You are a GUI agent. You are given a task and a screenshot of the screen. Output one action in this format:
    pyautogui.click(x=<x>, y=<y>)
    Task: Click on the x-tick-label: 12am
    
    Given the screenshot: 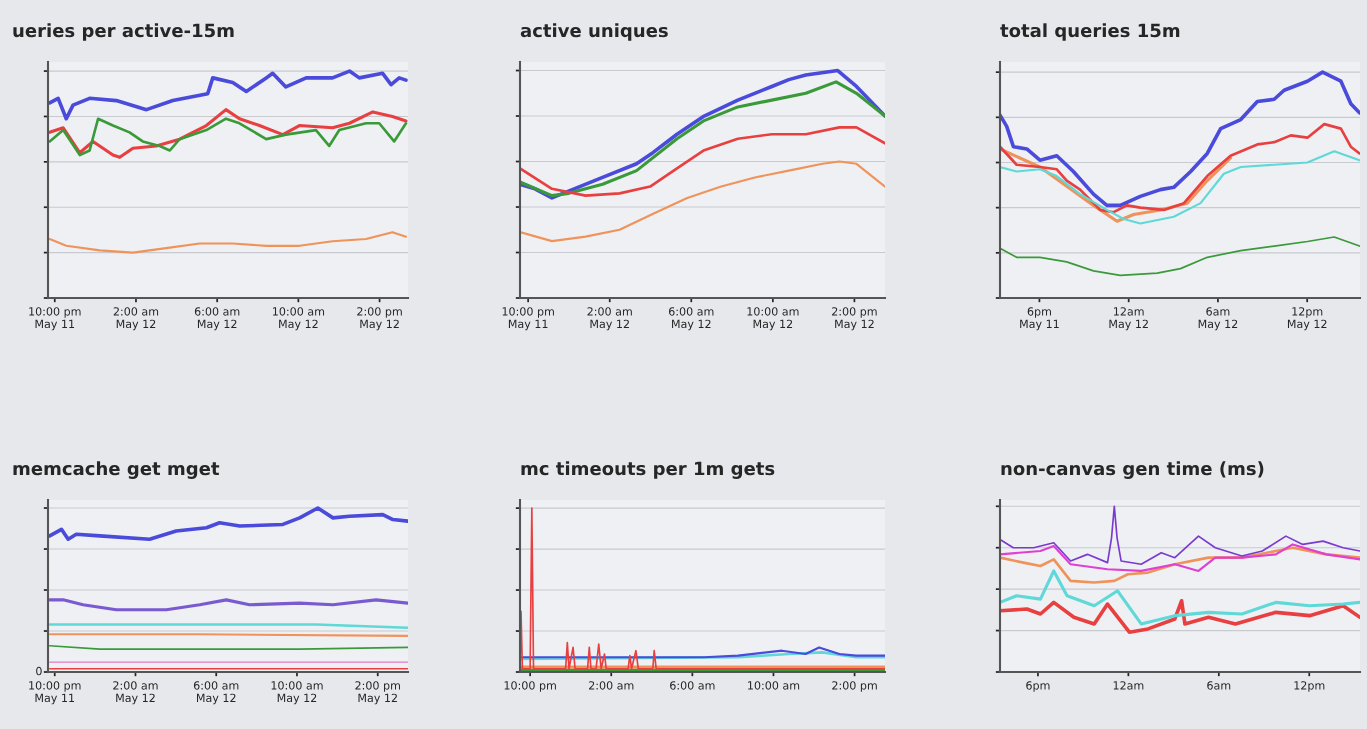 What is the action you would take?
    pyautogui.click(x=1128, y=685)
    